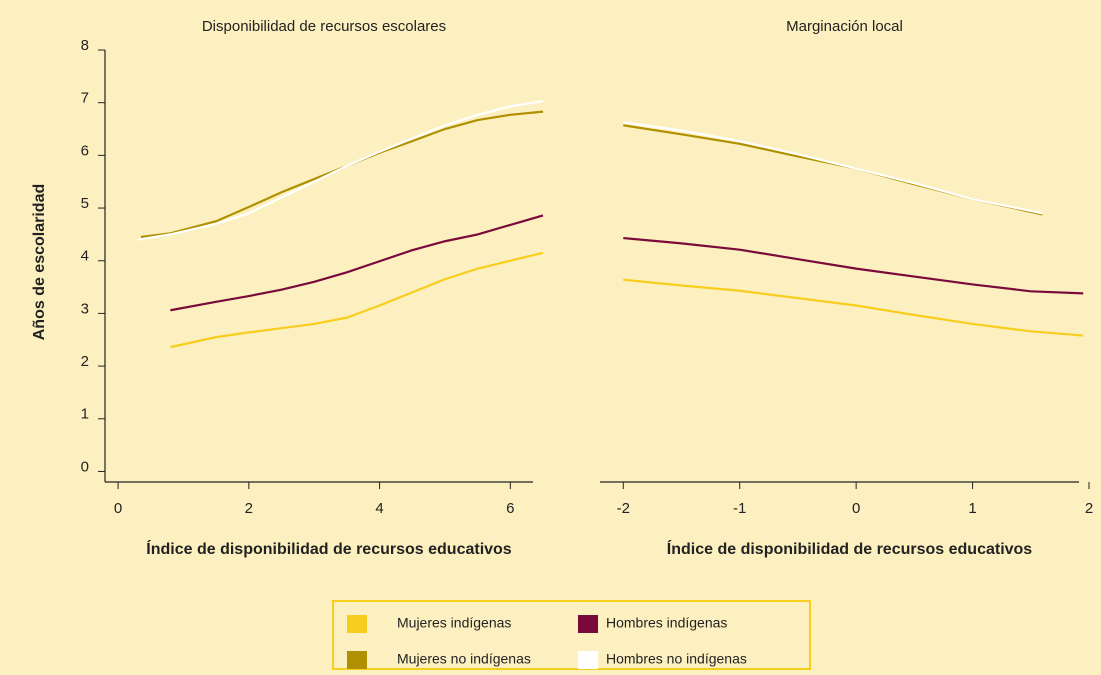 The height and width of the screenshot is (675, 1101). What do you see at coordinates (39, 262) in the screenshot?
I see `y-axis-label: Años de escolaridad` at bounding box center [39, 262].